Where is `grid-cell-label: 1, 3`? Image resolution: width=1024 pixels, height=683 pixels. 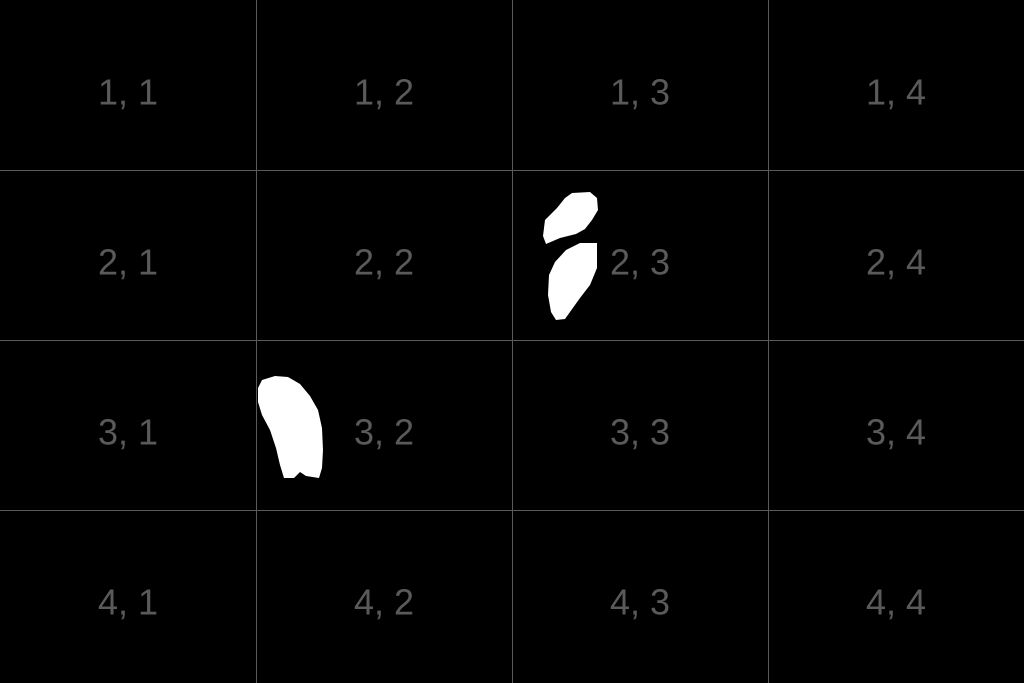
grid-cell-label: 1, 3 is located at coordinates (640, 92).